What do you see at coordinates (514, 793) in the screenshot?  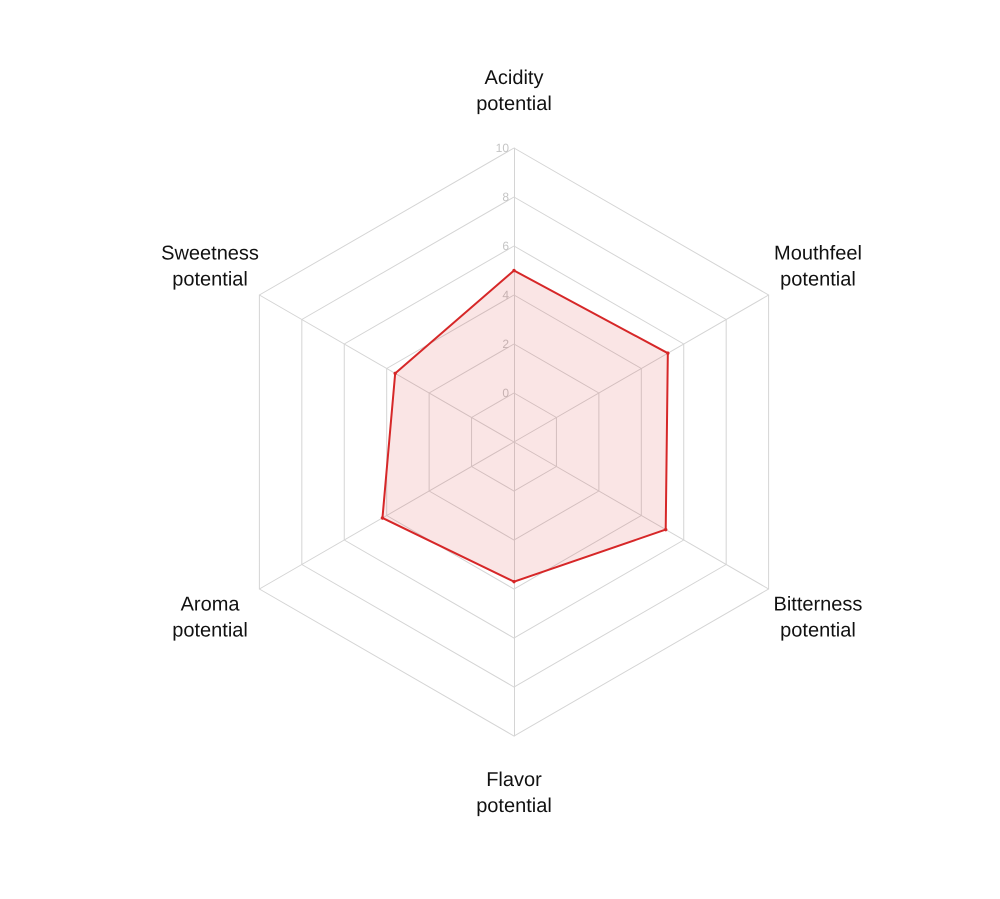 I see `spoke-label: Flavor potential` at bounding box center [514, 793].